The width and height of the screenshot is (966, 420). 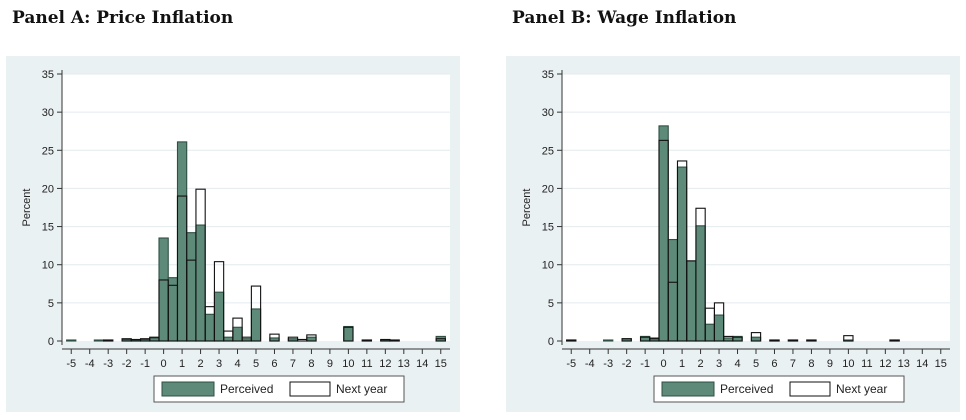 I want to click on panel-b-y-tick-label: 5, so click(x=551, y=304).